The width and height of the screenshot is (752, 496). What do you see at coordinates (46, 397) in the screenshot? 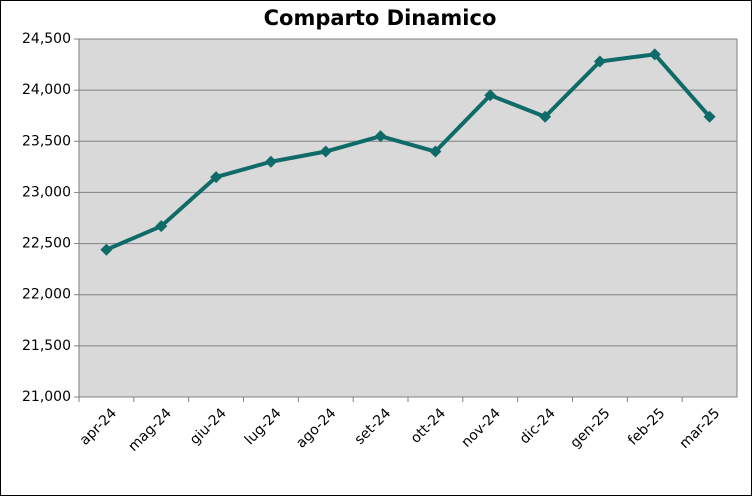
I see `y-tick-label: 21,000` at bounding box center [46, 397].